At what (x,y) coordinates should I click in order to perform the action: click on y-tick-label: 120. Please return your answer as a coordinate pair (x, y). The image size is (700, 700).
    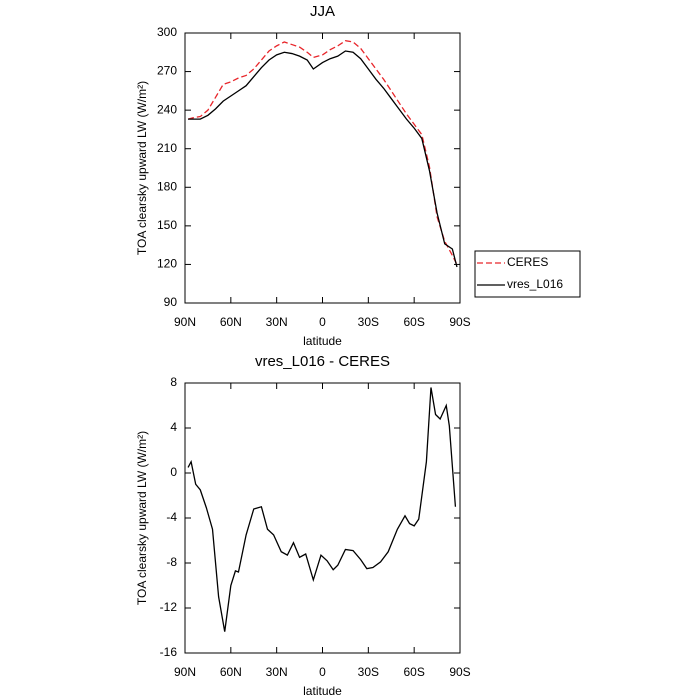
    Looking at the image, I should click on (167, 264).